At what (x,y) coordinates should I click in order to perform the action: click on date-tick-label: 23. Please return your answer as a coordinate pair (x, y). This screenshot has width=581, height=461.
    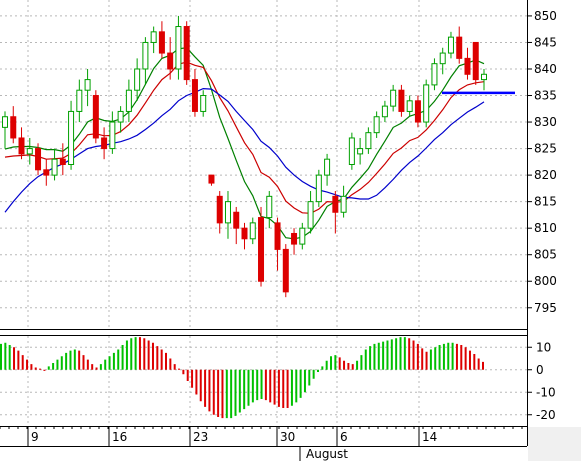
    Looking at the image, I should click on (200, 437).